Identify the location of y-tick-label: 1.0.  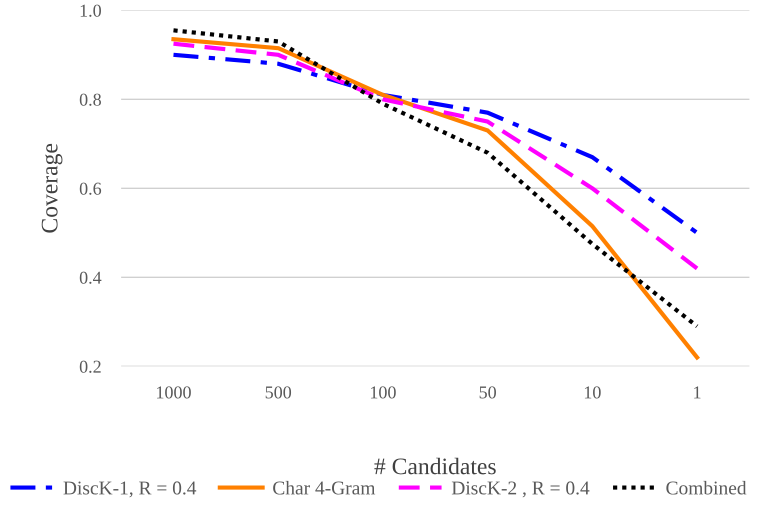
(90, 10).